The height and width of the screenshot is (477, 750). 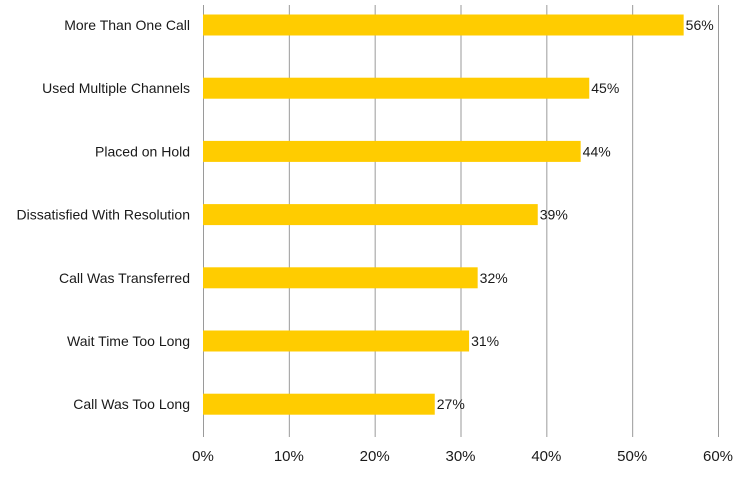 I want to click on category-label: Placed on Hold, so click(x=142, y=151).